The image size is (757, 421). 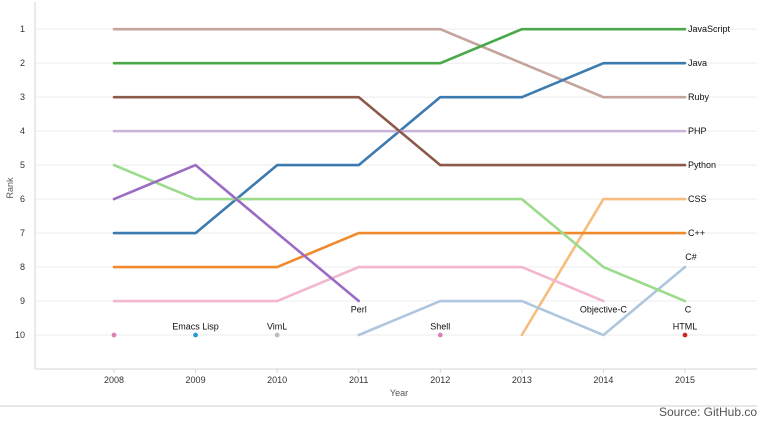 I want to click on series-line-javascript, so click(x=399, y=63).